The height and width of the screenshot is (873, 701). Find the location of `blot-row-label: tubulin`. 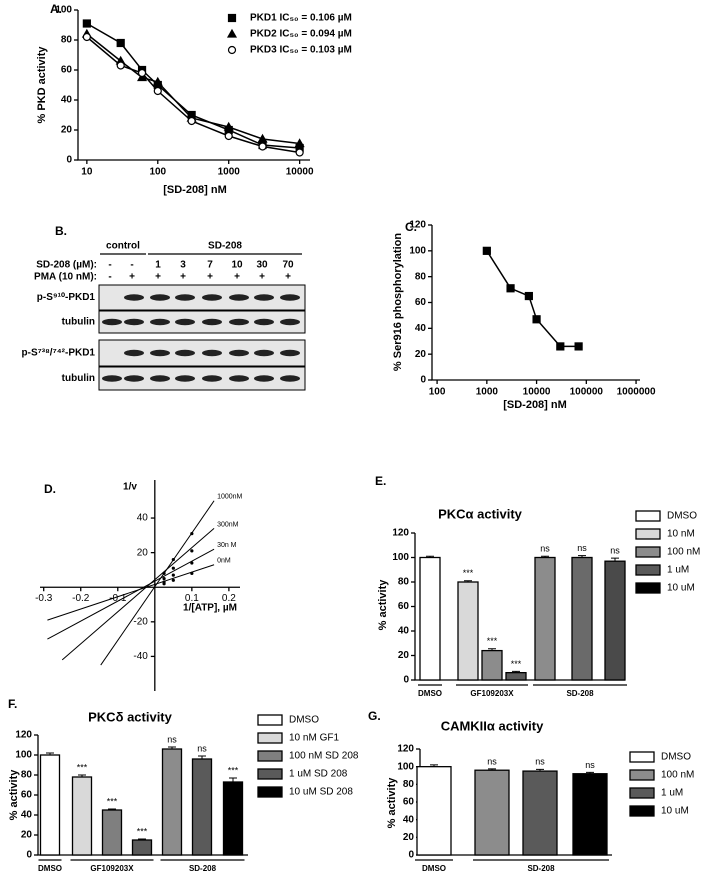

blot-row-label: tubulin is located at coordinates (78, 322).